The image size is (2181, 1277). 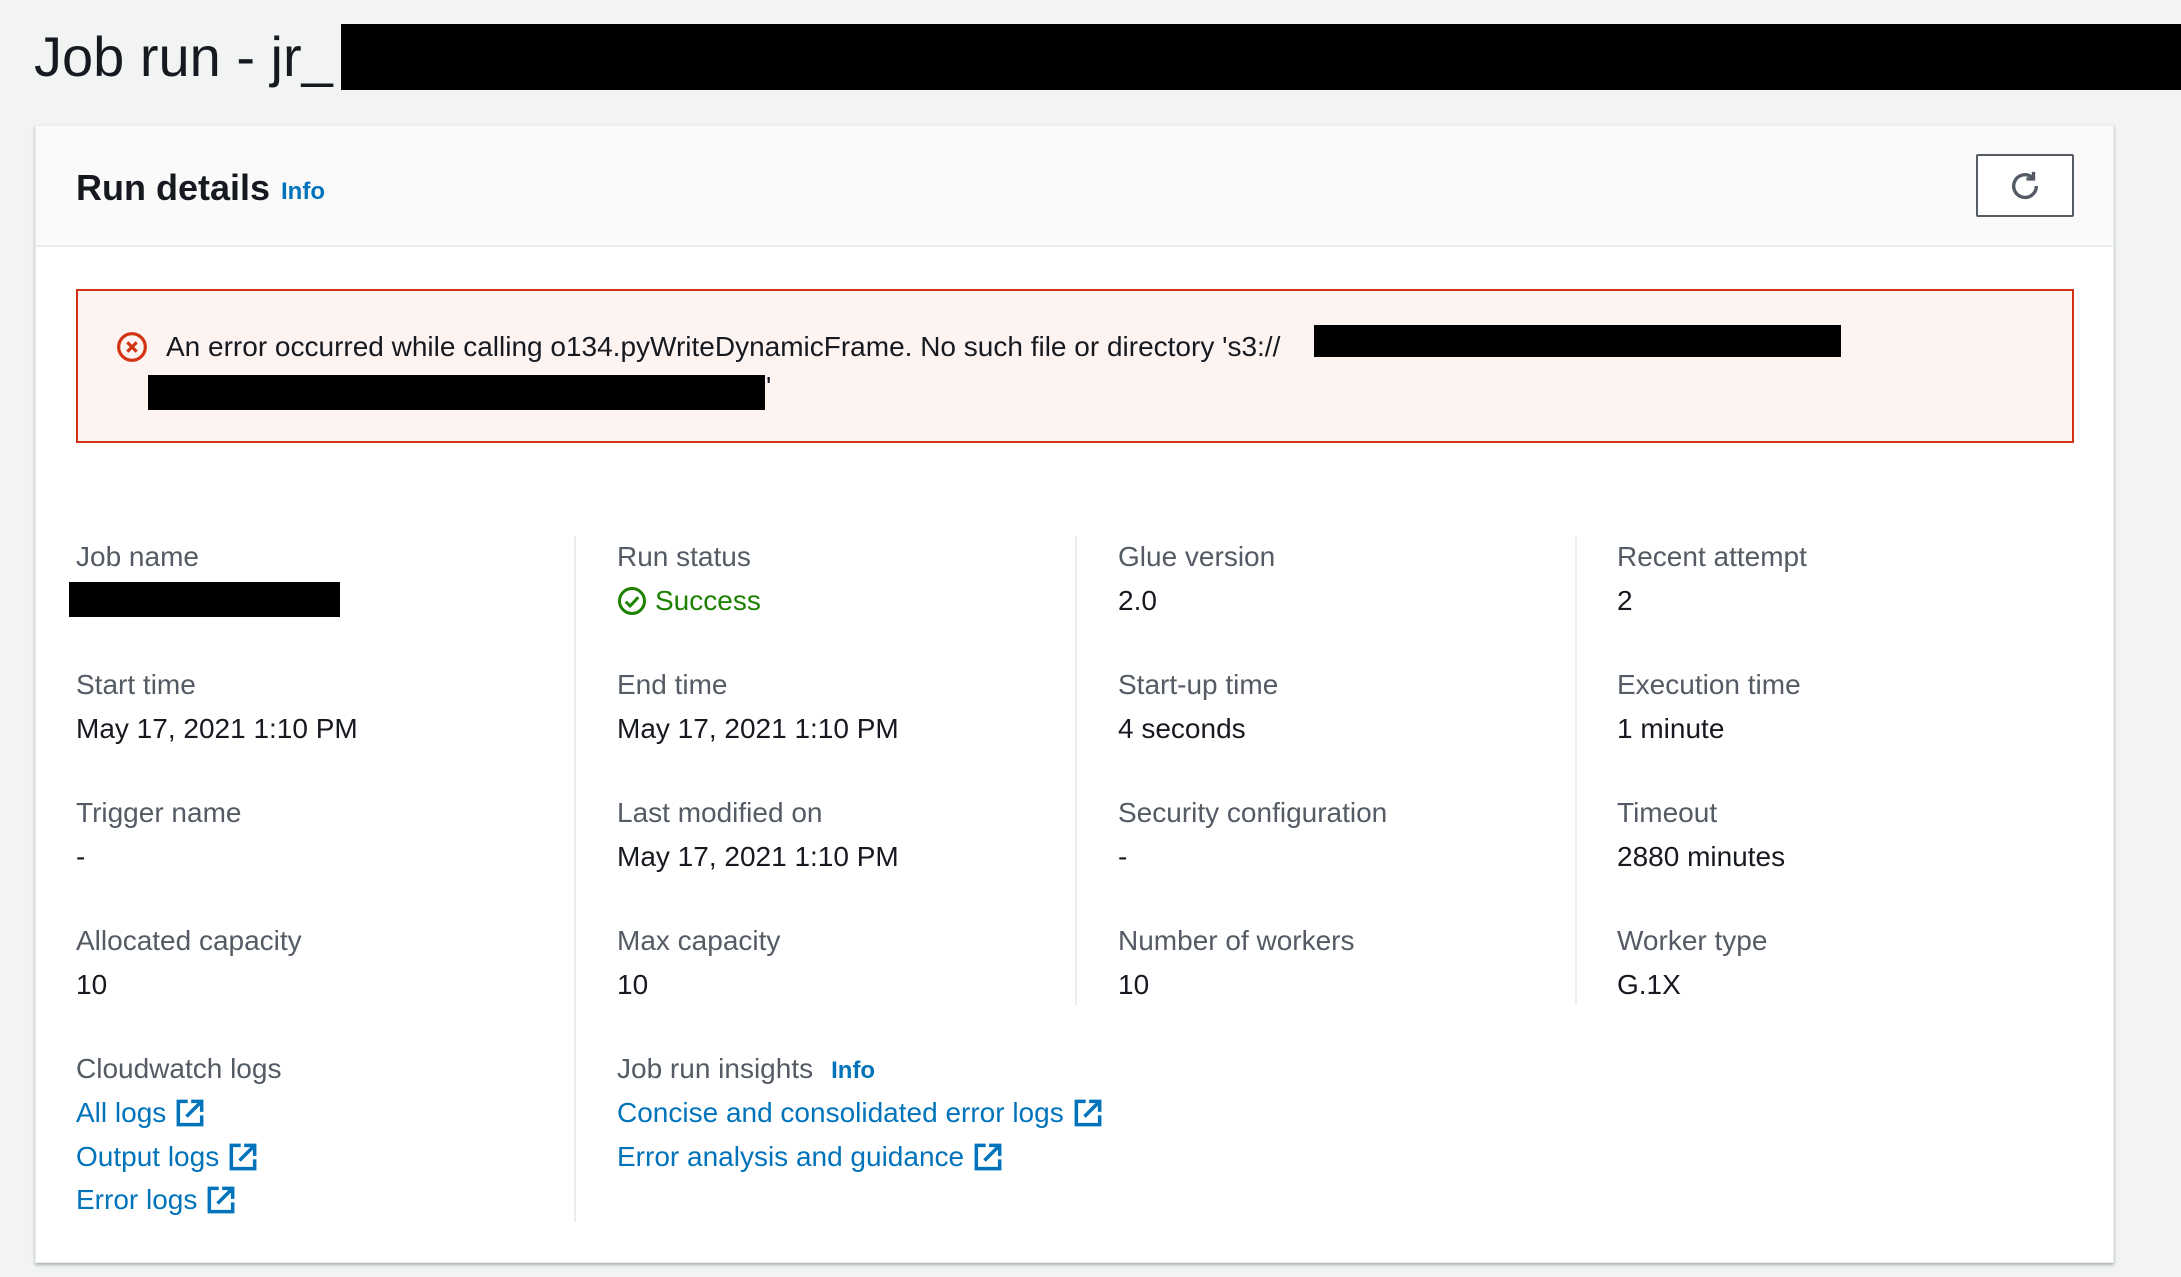 What do you see at coordinates (137, 1199) in the screenshot?
I see `error-logs-text: Error logs` at bounding box center [137, 1199].